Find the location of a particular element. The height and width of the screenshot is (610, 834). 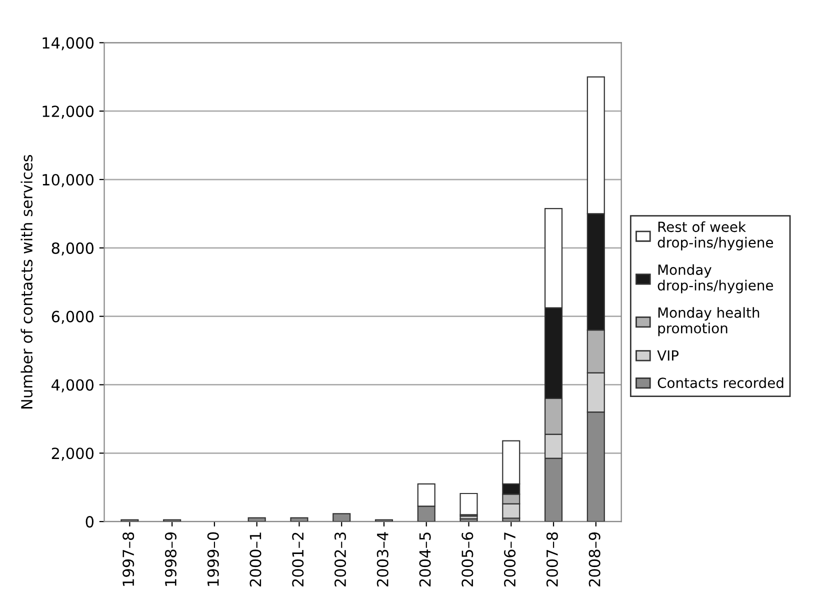

y-tick-label: 6,000 is located at coordinates (73, 317).